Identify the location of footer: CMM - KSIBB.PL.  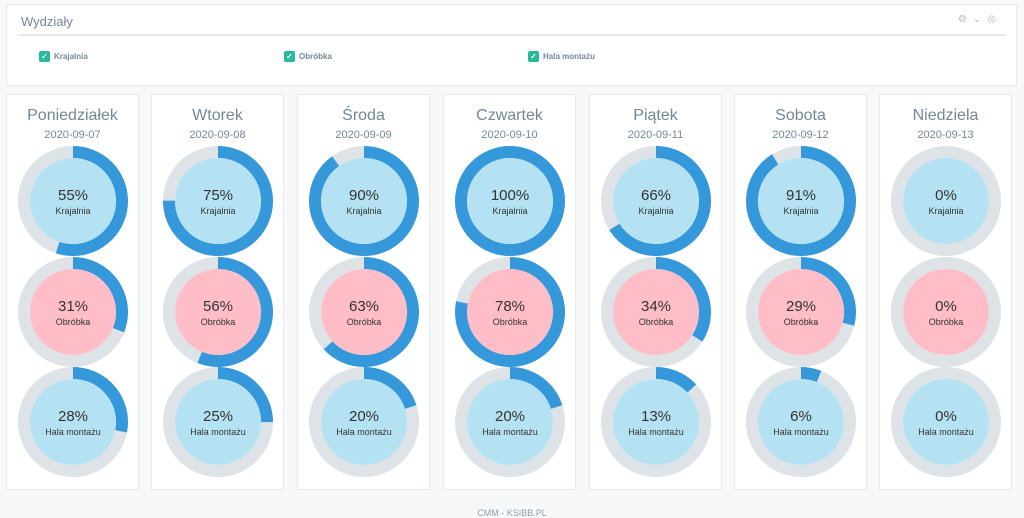
(512, 513).